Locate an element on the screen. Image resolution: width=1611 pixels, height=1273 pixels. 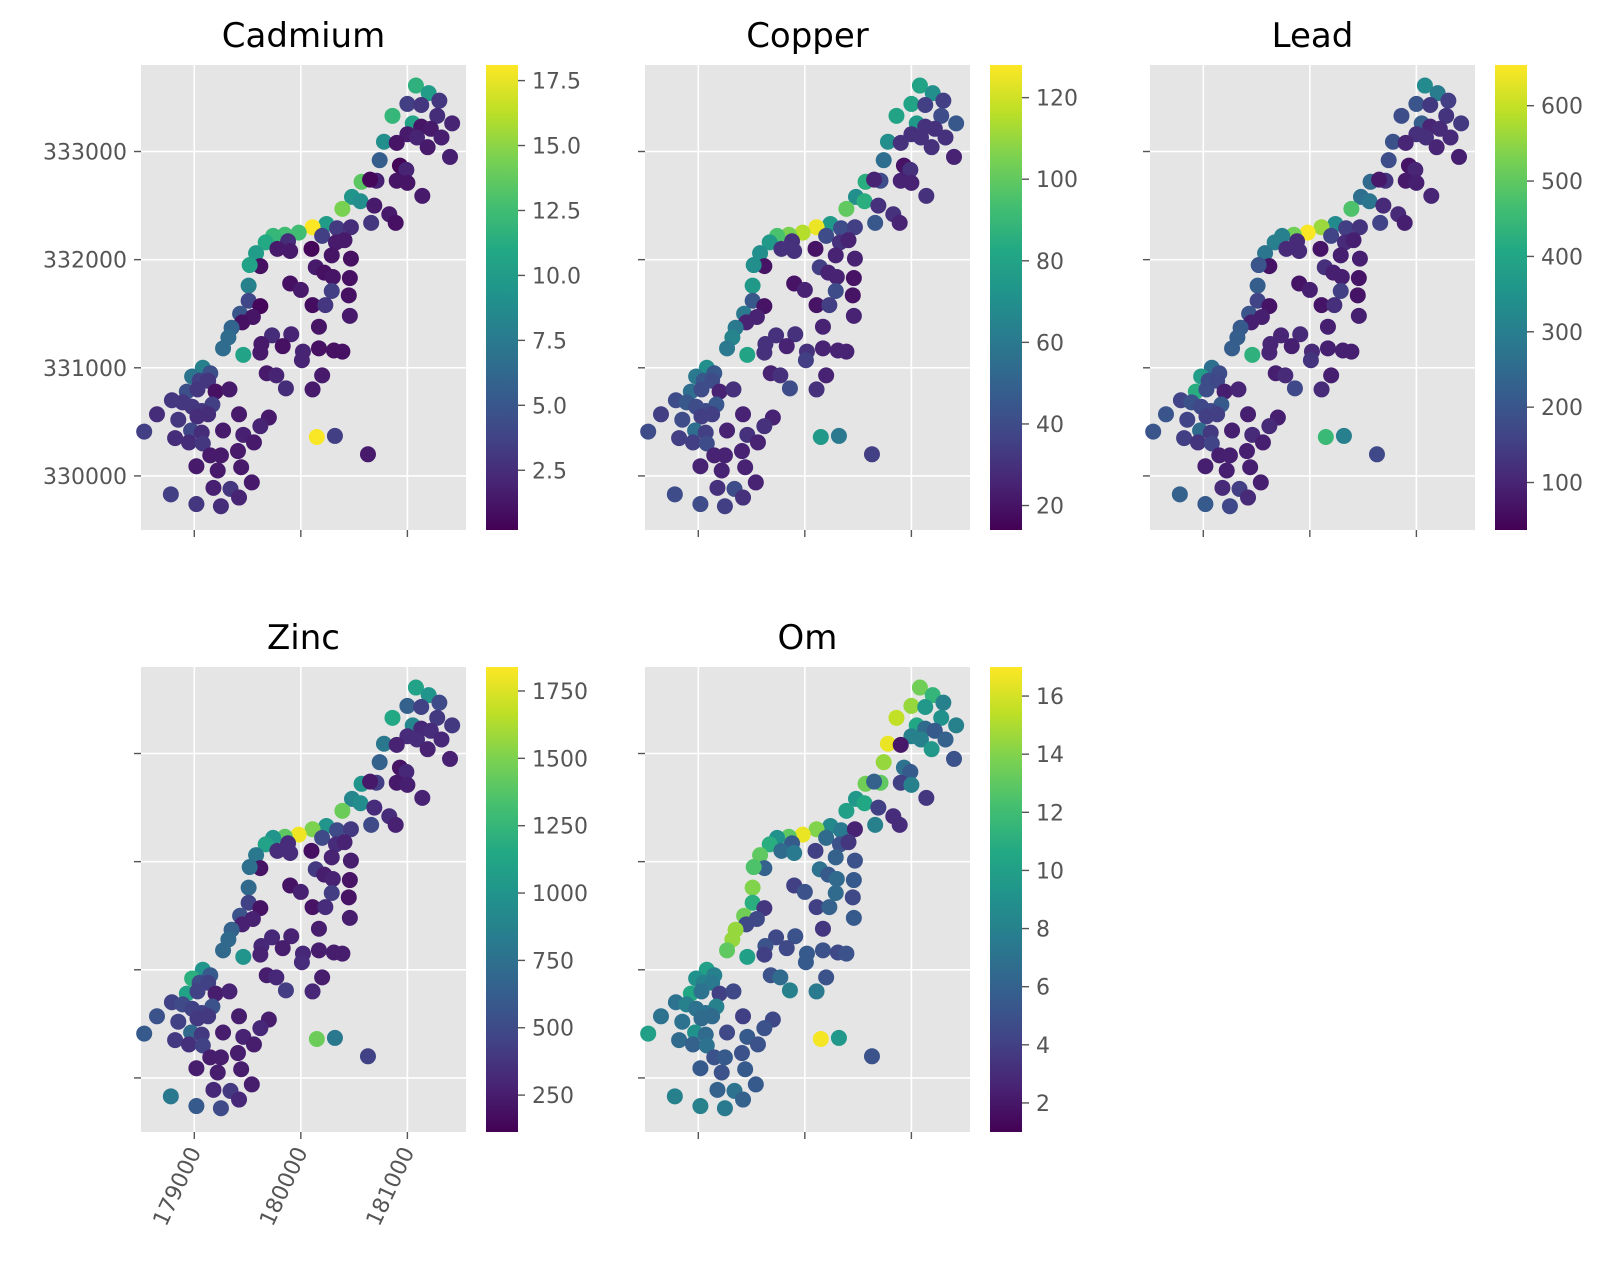
panel-title: Zinc is located at coordinates (303, 638).